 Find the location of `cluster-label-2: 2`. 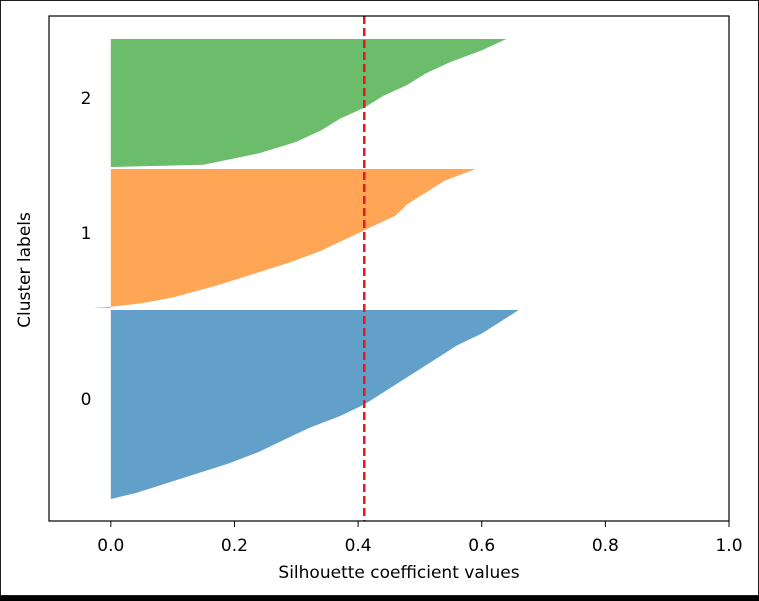

cluster-label-2: 2 is located at coordinates (86, 99).